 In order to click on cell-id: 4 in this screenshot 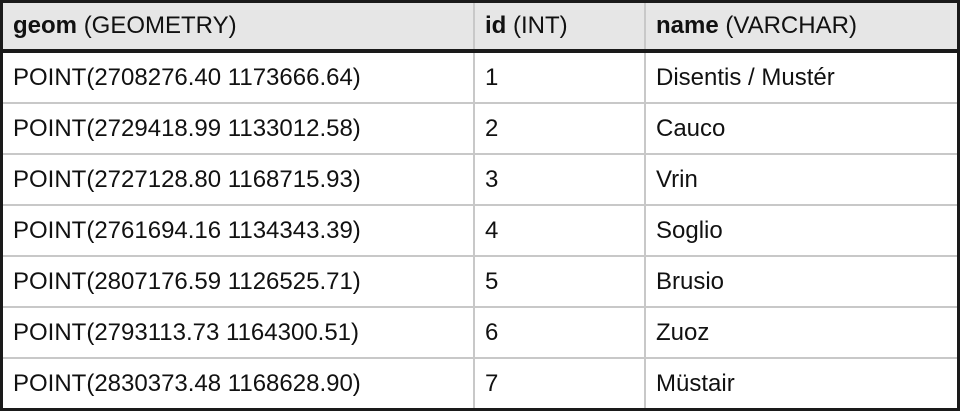, I will do `click(559, 230)`.